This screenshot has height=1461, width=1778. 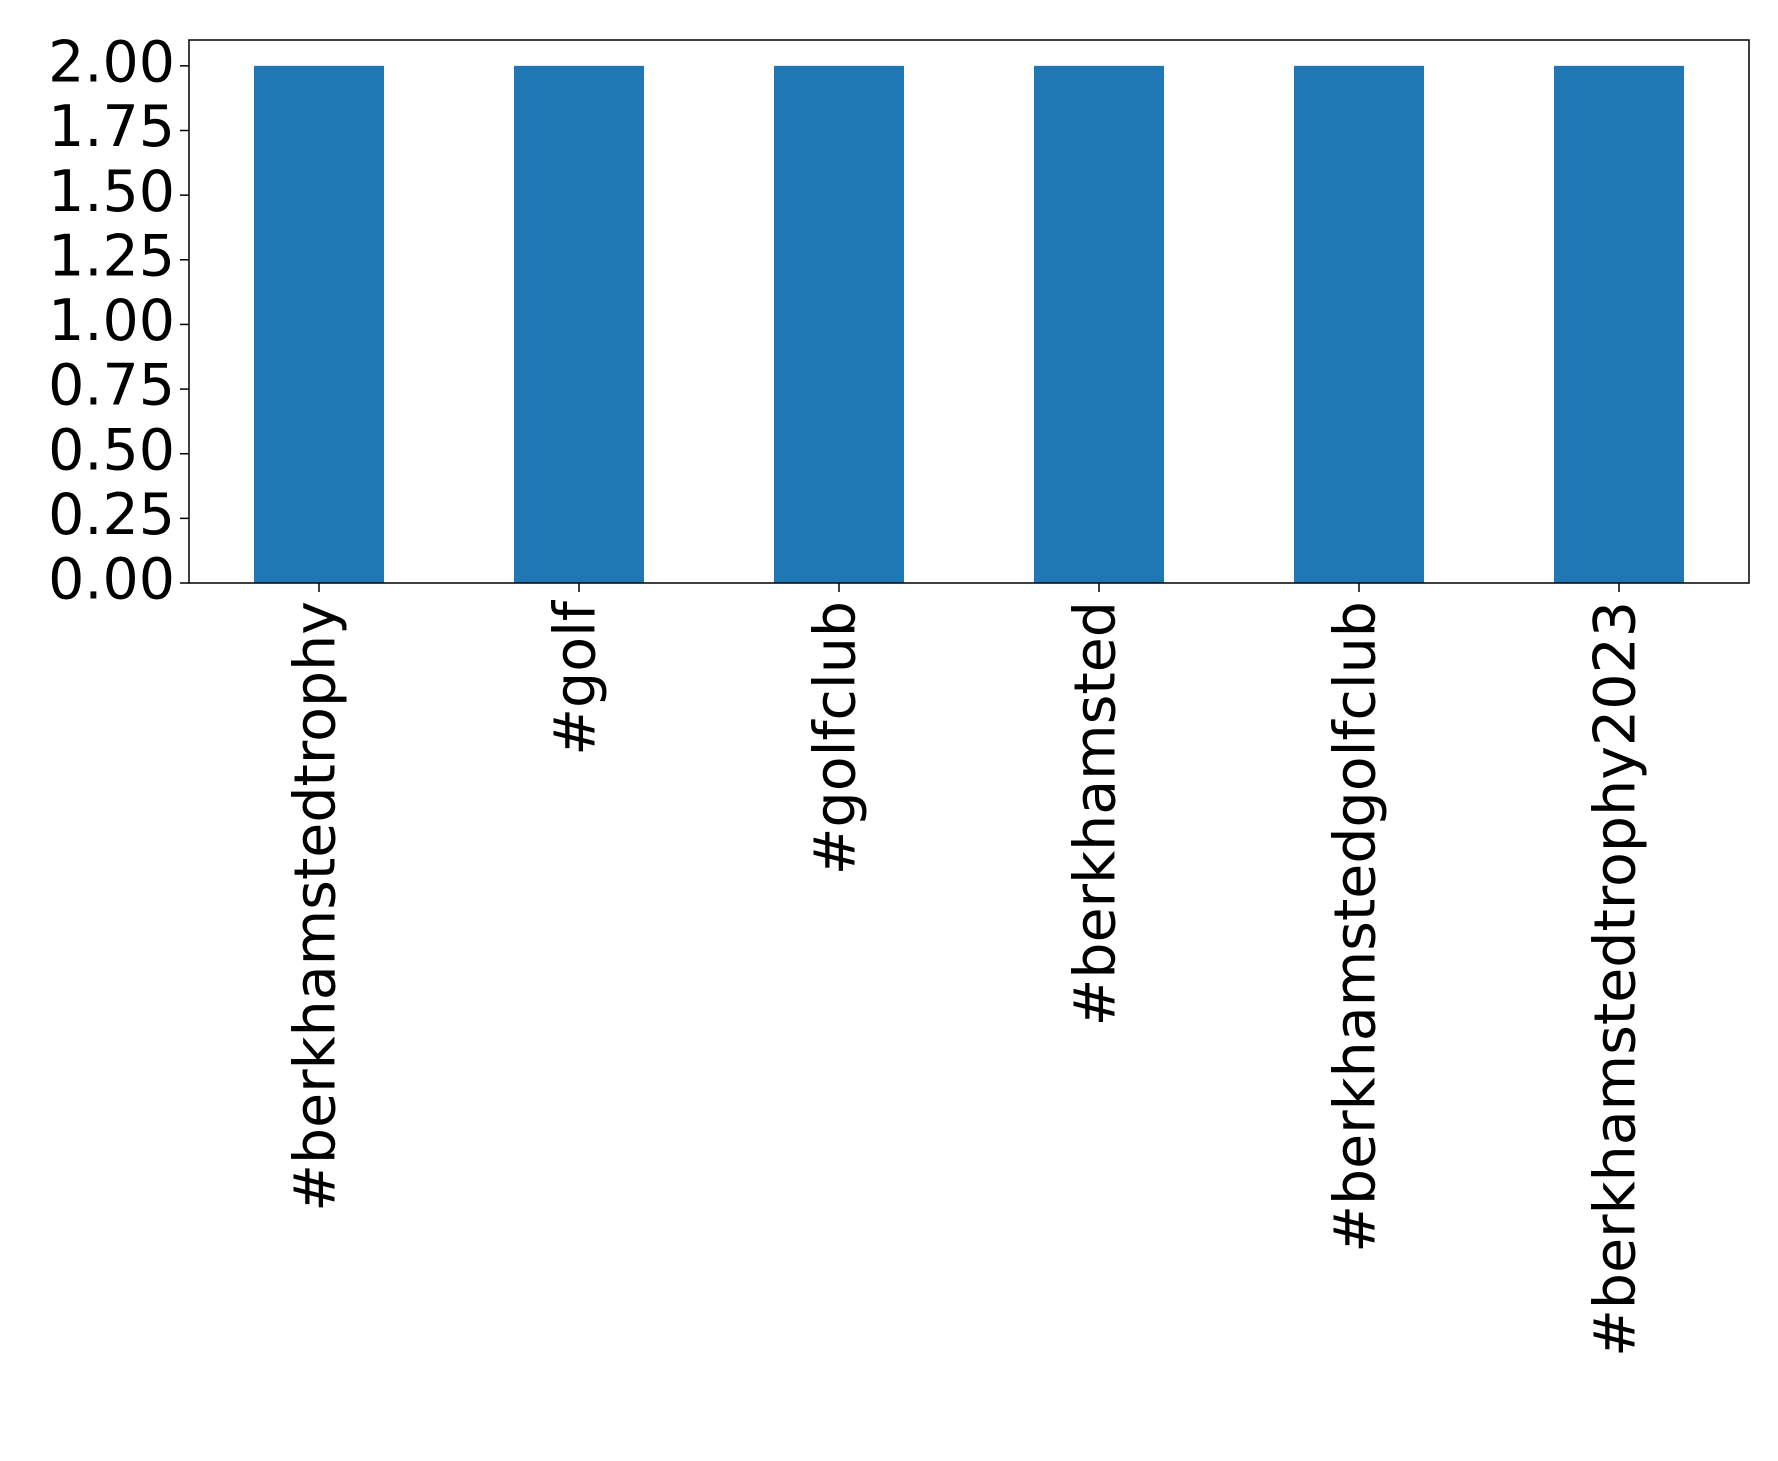 I want to click on y-tick-label: 1.75, so click(x=111, y=127).